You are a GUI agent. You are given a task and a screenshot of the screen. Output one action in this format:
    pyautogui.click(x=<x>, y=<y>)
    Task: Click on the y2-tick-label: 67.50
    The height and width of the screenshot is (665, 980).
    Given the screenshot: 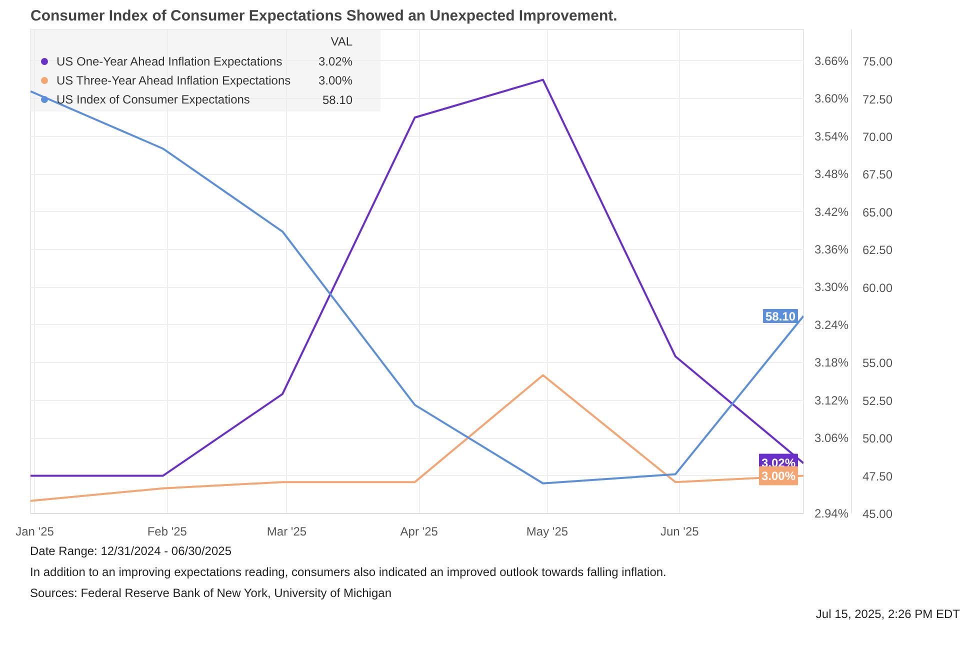 What is the action you would take?
    pyautogui.click(x=877, y=175)
    